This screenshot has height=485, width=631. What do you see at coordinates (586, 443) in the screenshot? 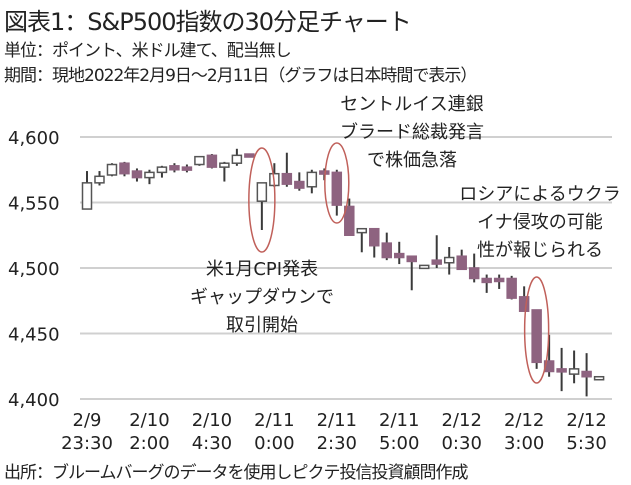
I see `x-tick-time: 5:30` at bounding box center [586, 443].